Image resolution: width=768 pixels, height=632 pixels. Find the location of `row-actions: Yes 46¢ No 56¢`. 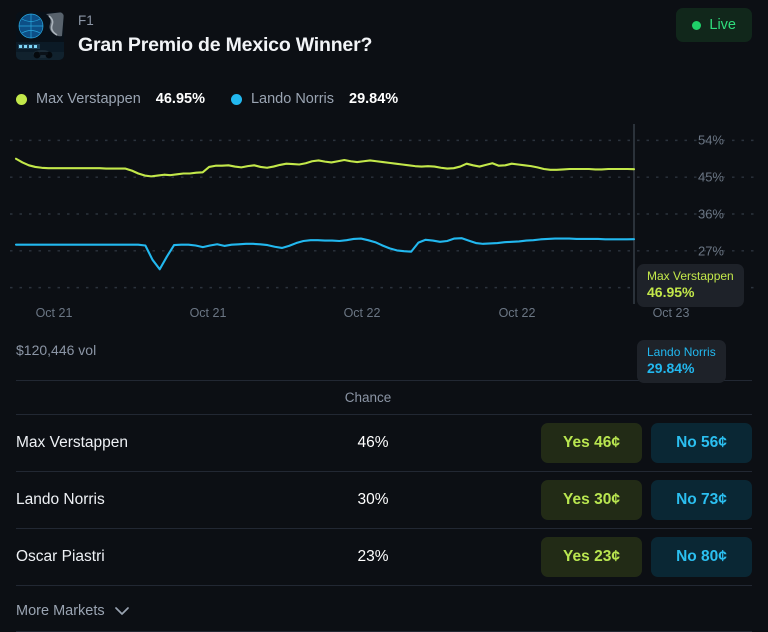

row-actions: Yes 46¢ No 56¢ is located at coordinates (646, 443).